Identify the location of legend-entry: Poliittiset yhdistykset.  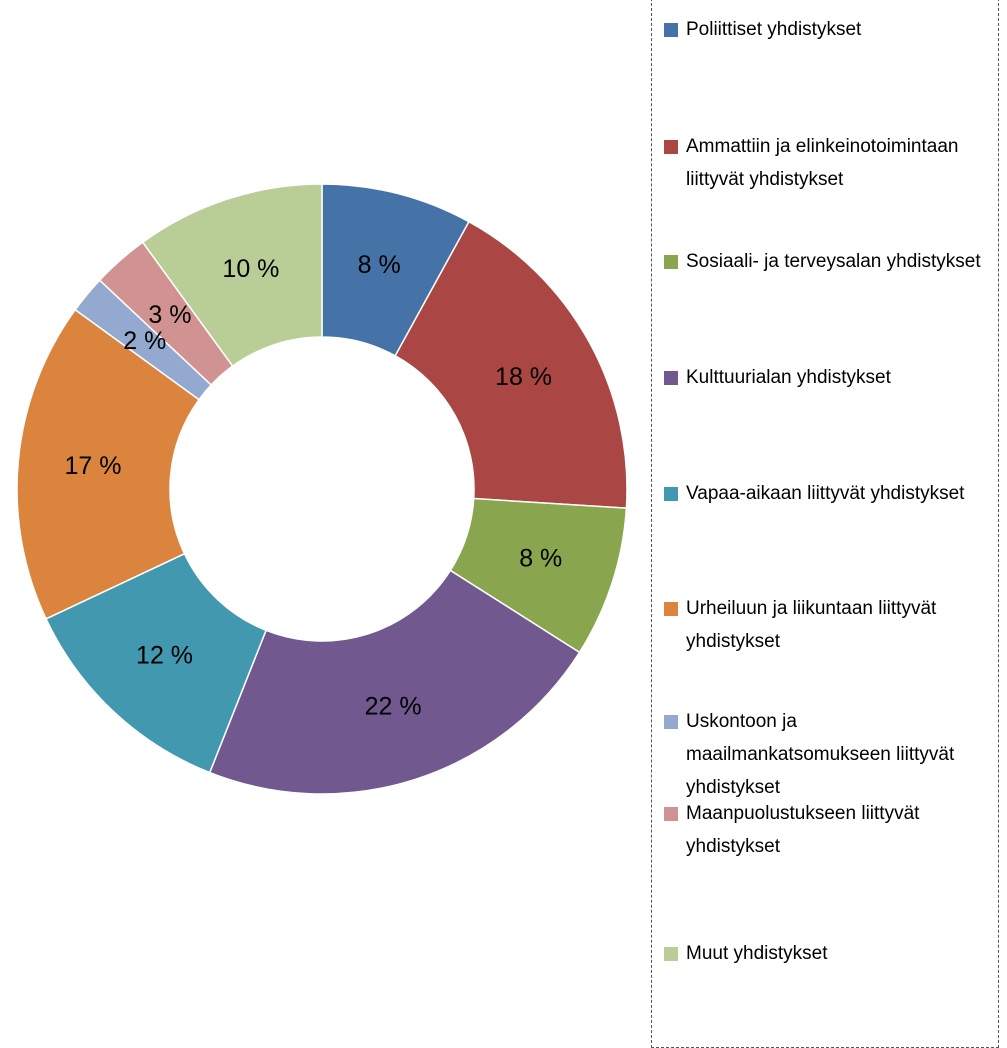
(829, 29).